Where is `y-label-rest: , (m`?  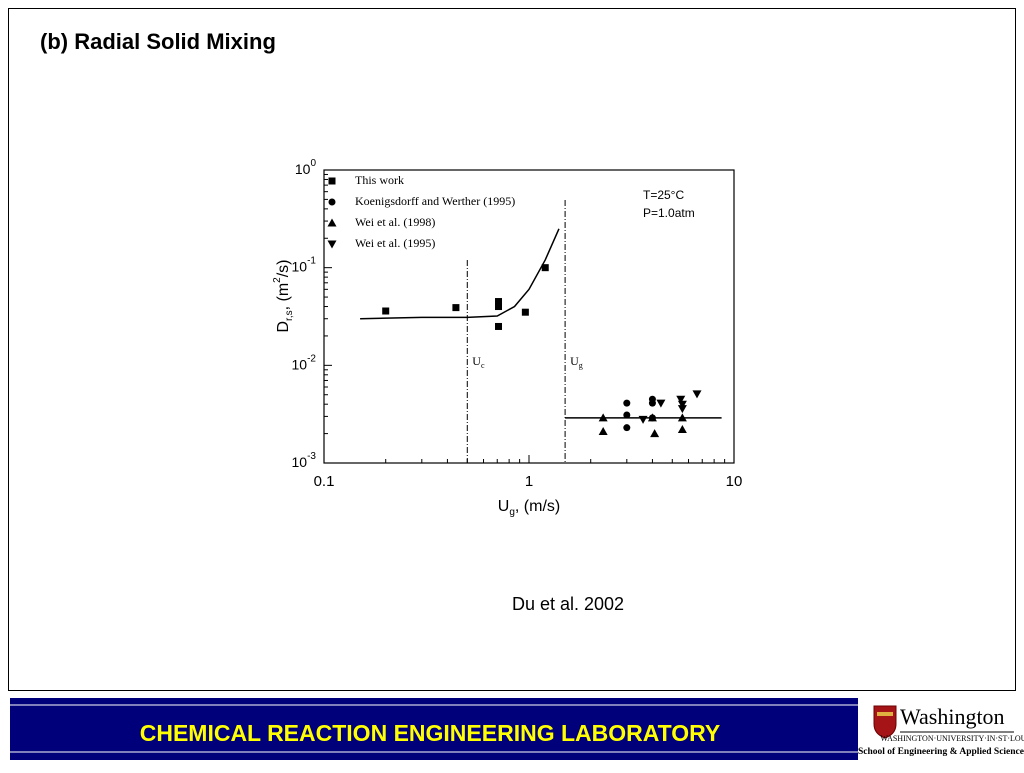
y-label-rest: , (m is located at coordinates (283, 297).